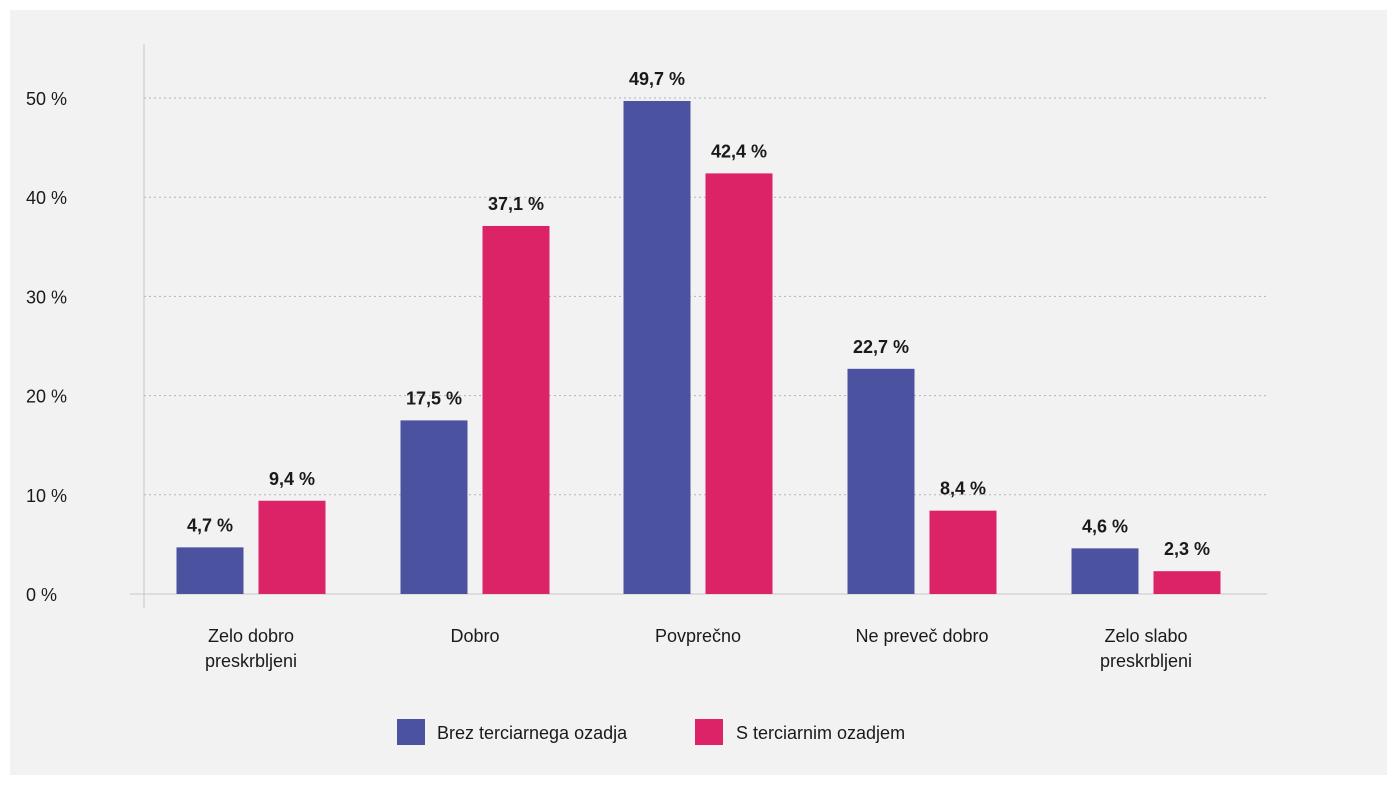 Image resolution: width=1397 pixels, height=789 pixels. What do you see at coordinates (46, 297) in the screenshot?
I see `y-tick-label: 30 %` at bounding box center [46, 297].